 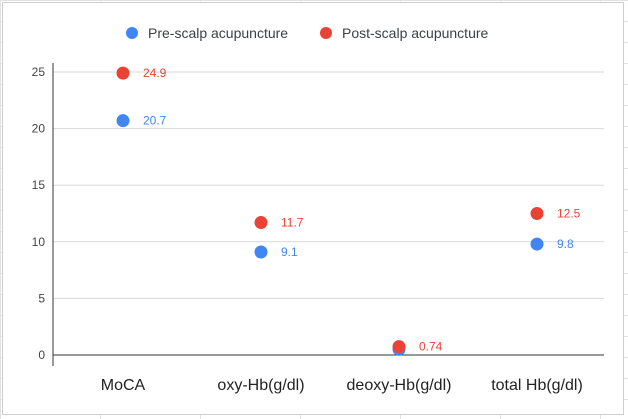 I want to click on legend-marker-pre, so click(x=132, y=33).